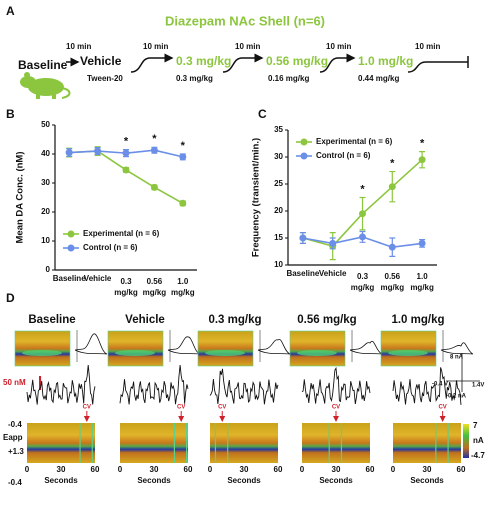  I want to click on mouse-icon, so click(45, 85).